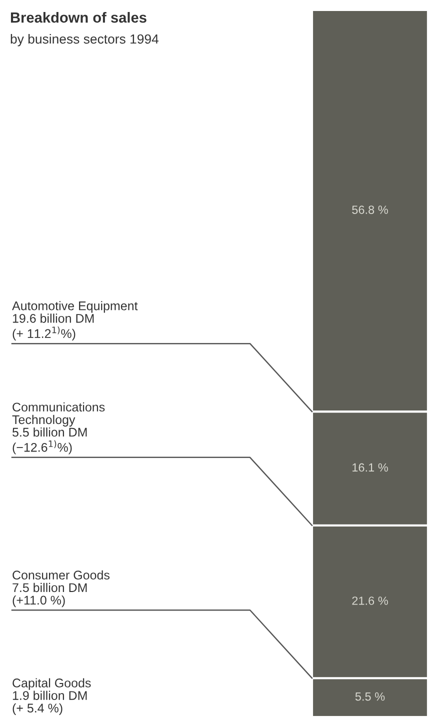 The width and height of the screenshot is (428, 717). I want to click on text: Capital Goods 1.9 billion DM (+ 5.4 %), so click(51, 696).